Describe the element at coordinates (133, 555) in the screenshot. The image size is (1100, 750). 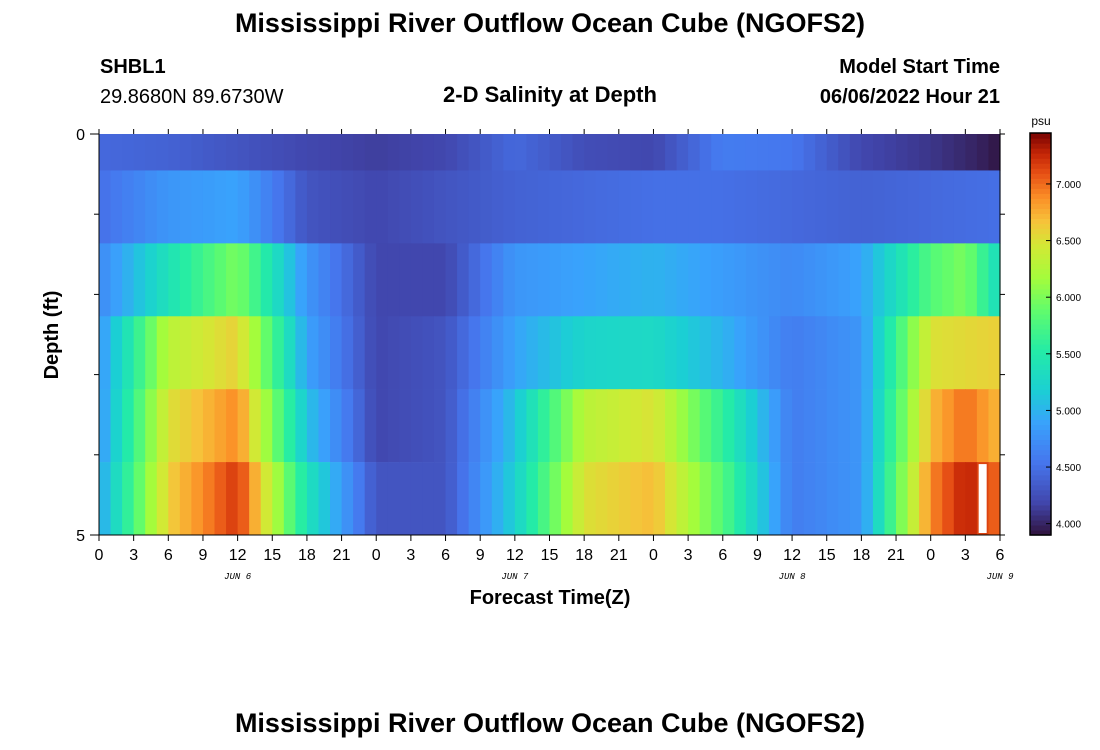
I see `x-tick-label: 3` at that location.